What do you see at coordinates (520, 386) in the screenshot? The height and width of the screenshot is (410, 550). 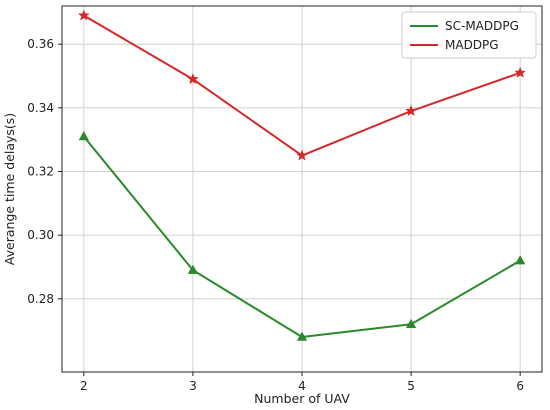 I see `x-tick-label: 6` at bounding box center [520, 386].